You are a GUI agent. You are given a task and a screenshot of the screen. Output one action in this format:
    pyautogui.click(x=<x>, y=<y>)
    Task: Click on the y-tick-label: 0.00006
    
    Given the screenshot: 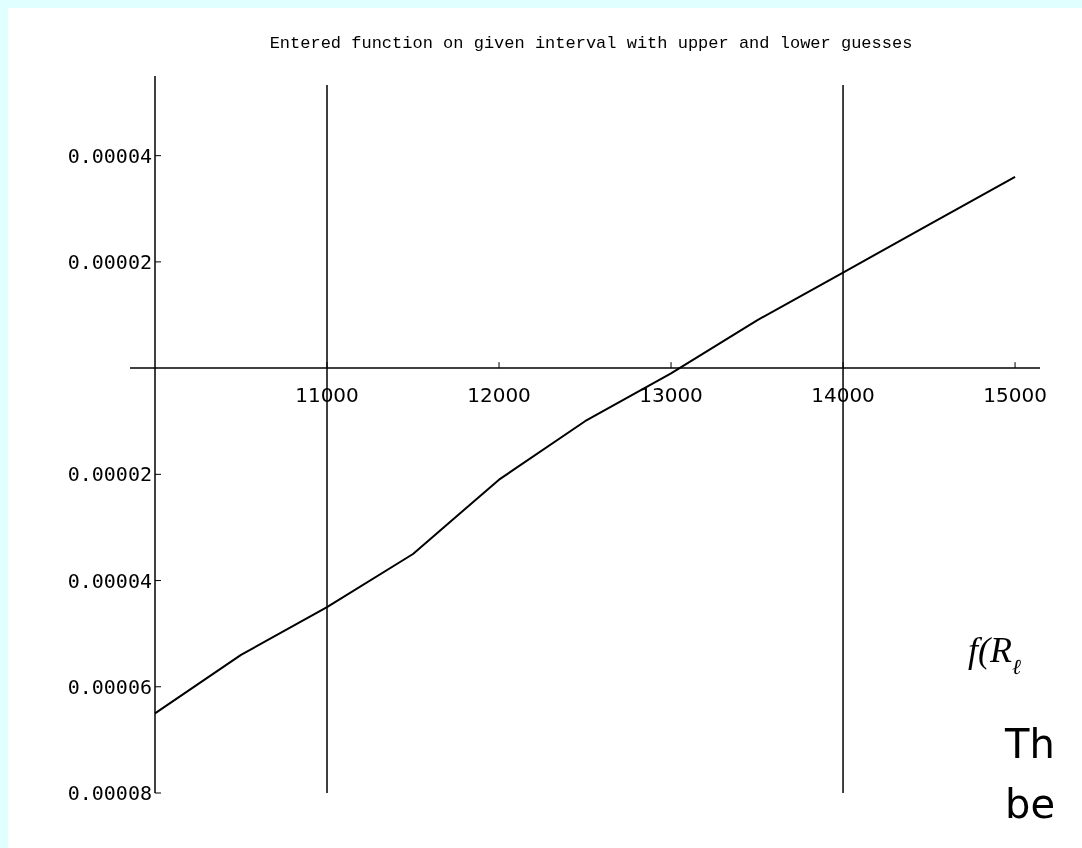 What is the action you would take?
    pyautogui.click(x=109, y=686)
    